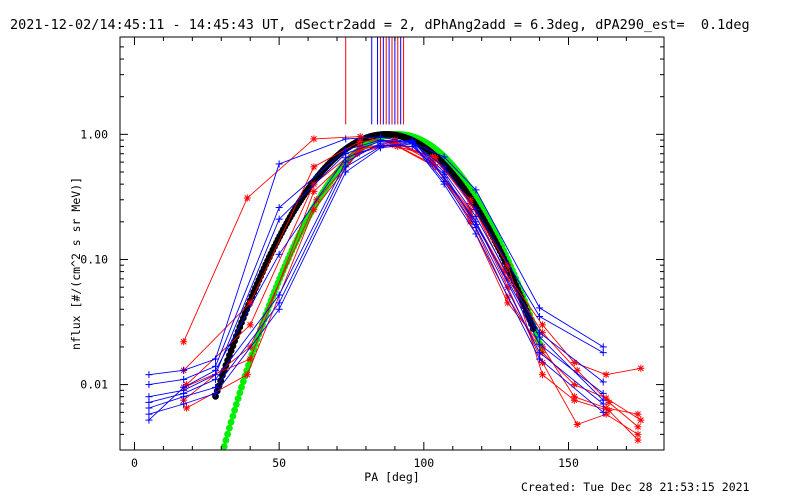  I want to click on y-tick-label: 0.10, so click(94, 259).